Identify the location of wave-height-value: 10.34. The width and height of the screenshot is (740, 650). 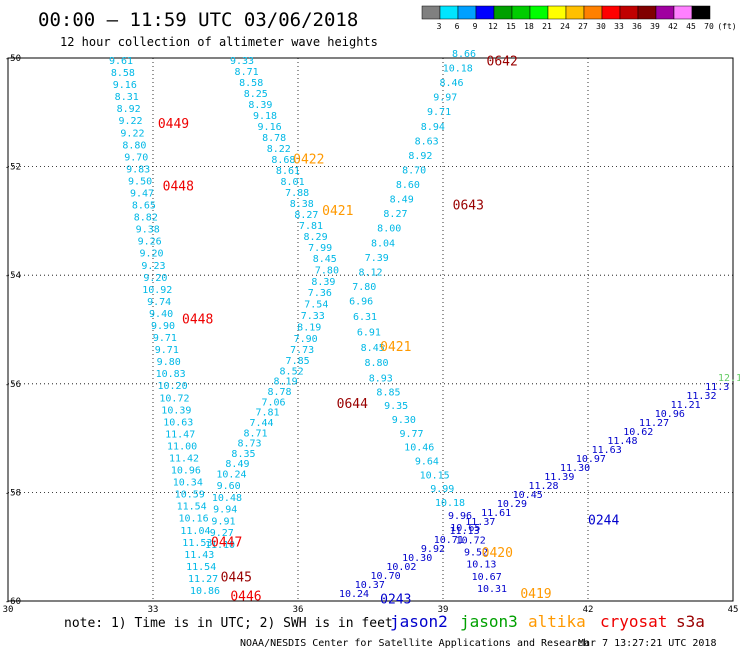
(188, 483).